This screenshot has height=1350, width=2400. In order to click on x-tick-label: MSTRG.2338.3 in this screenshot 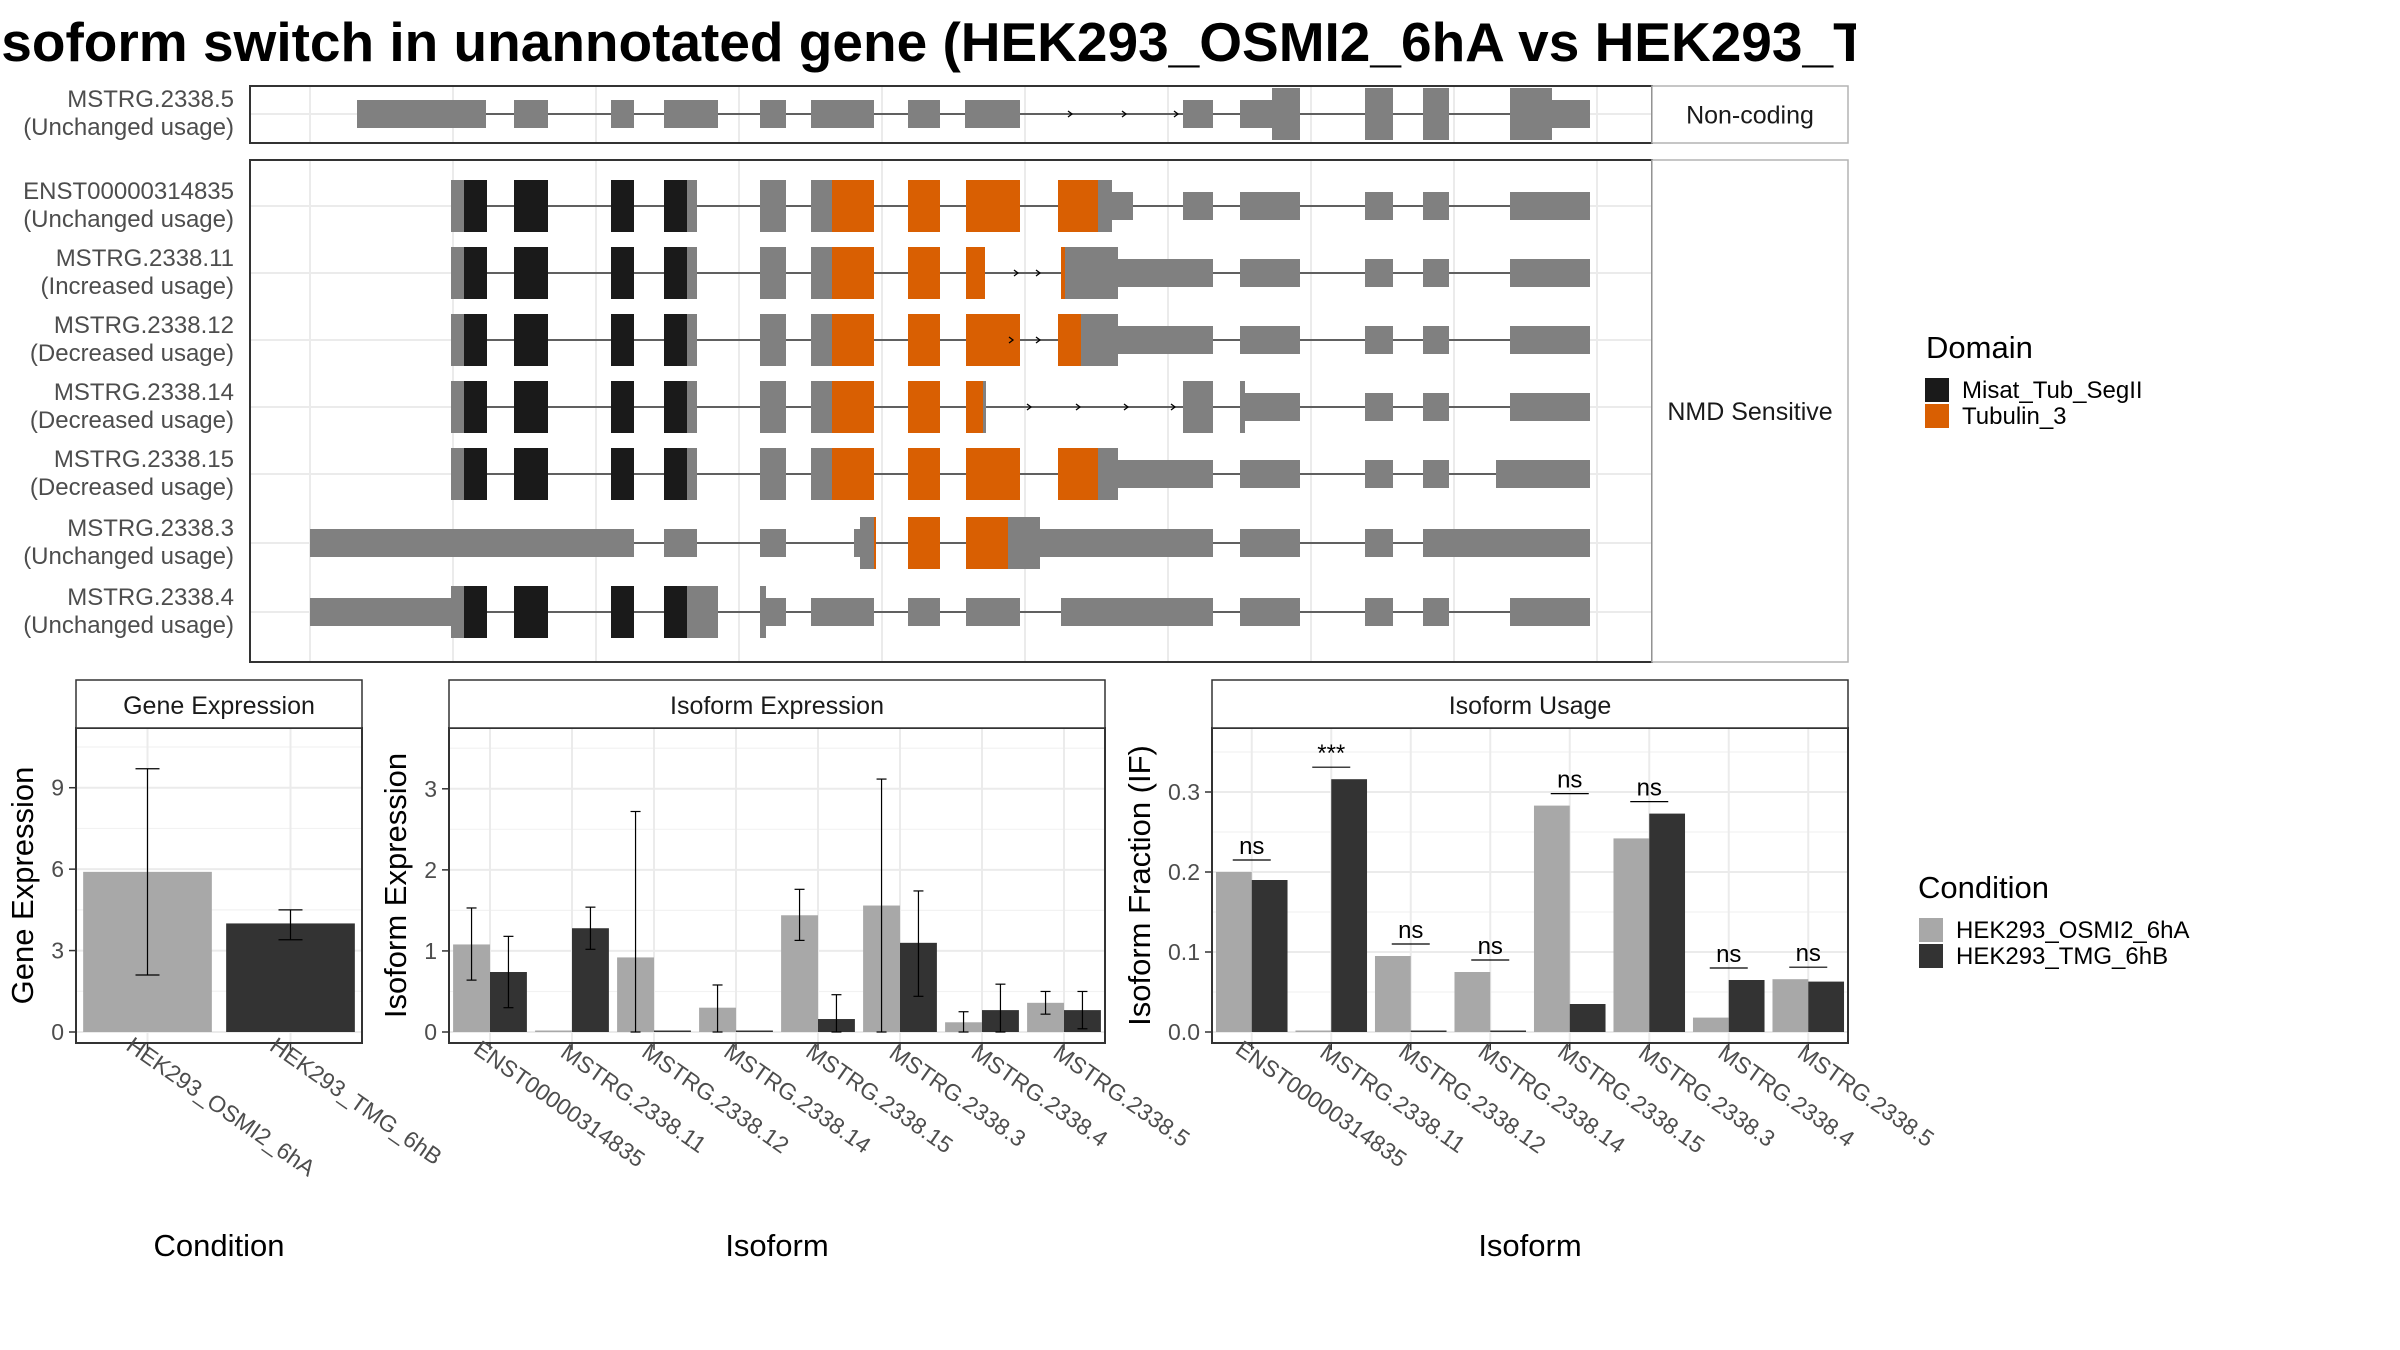, I will do `click(958, 1095)`.